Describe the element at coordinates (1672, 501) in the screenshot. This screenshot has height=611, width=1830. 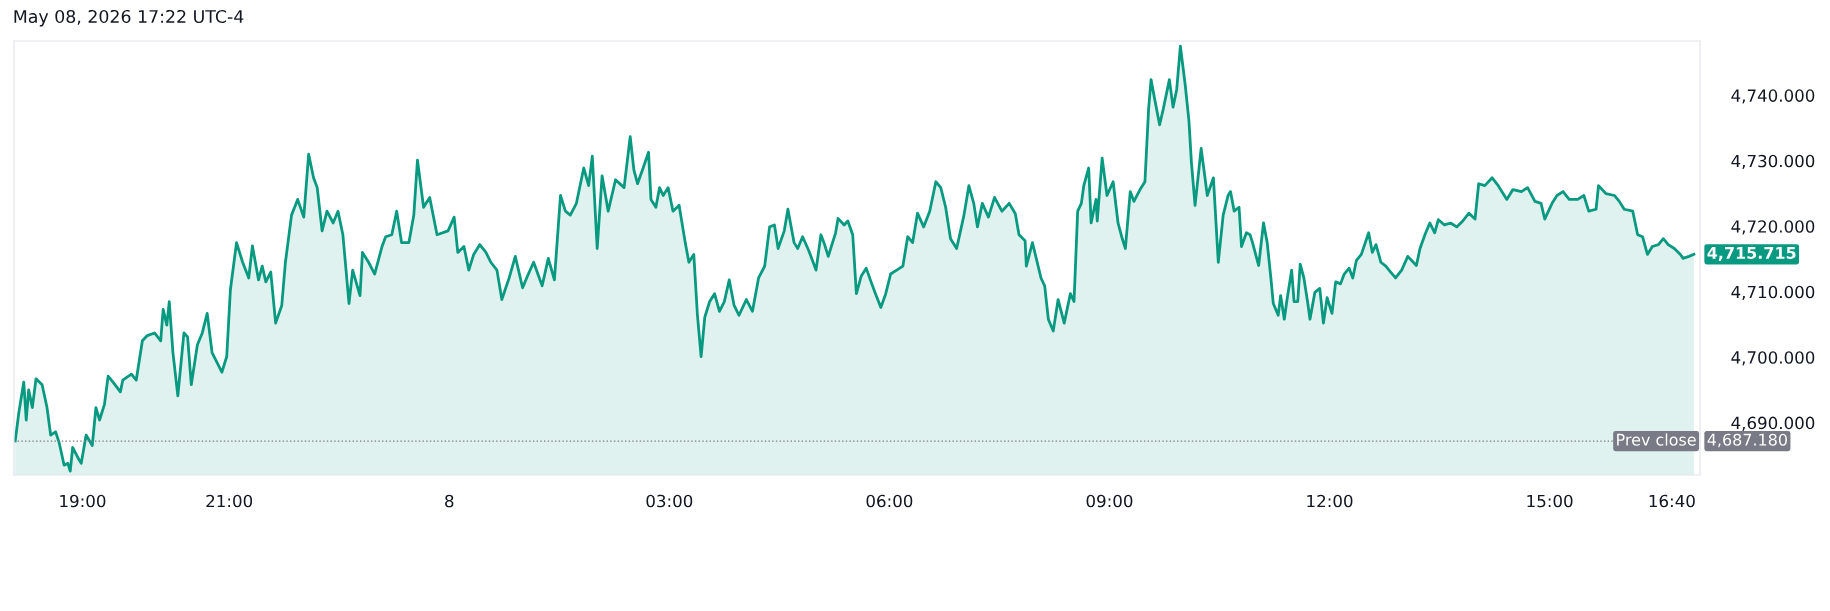
I see `x-tick-label: 16:40` at that location.